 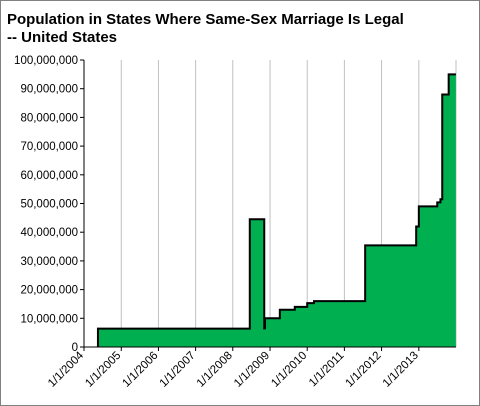 I want to click on x-tick-label: 1/1/2007, so click(x=178, y=370).